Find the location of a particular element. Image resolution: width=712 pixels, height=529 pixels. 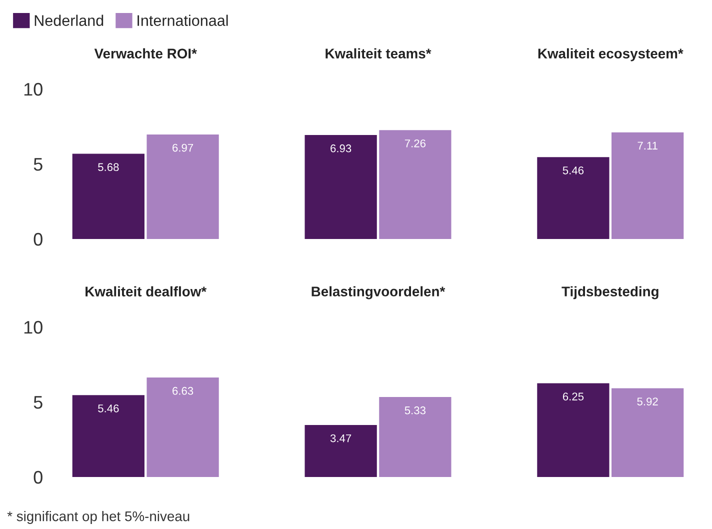

text: * significant op het 5%-niveau is located at coordinates (98, 517).